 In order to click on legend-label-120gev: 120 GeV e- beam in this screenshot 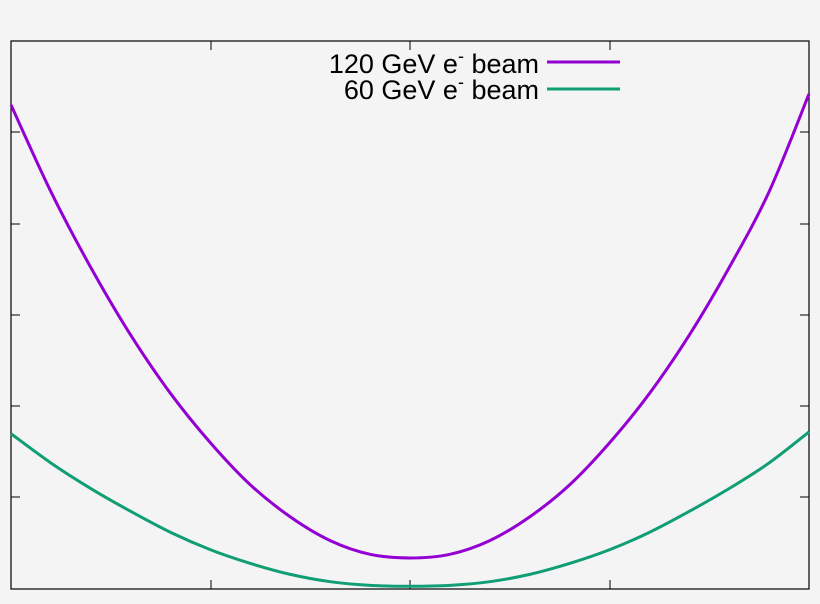, I will do `click(434, 62)`.